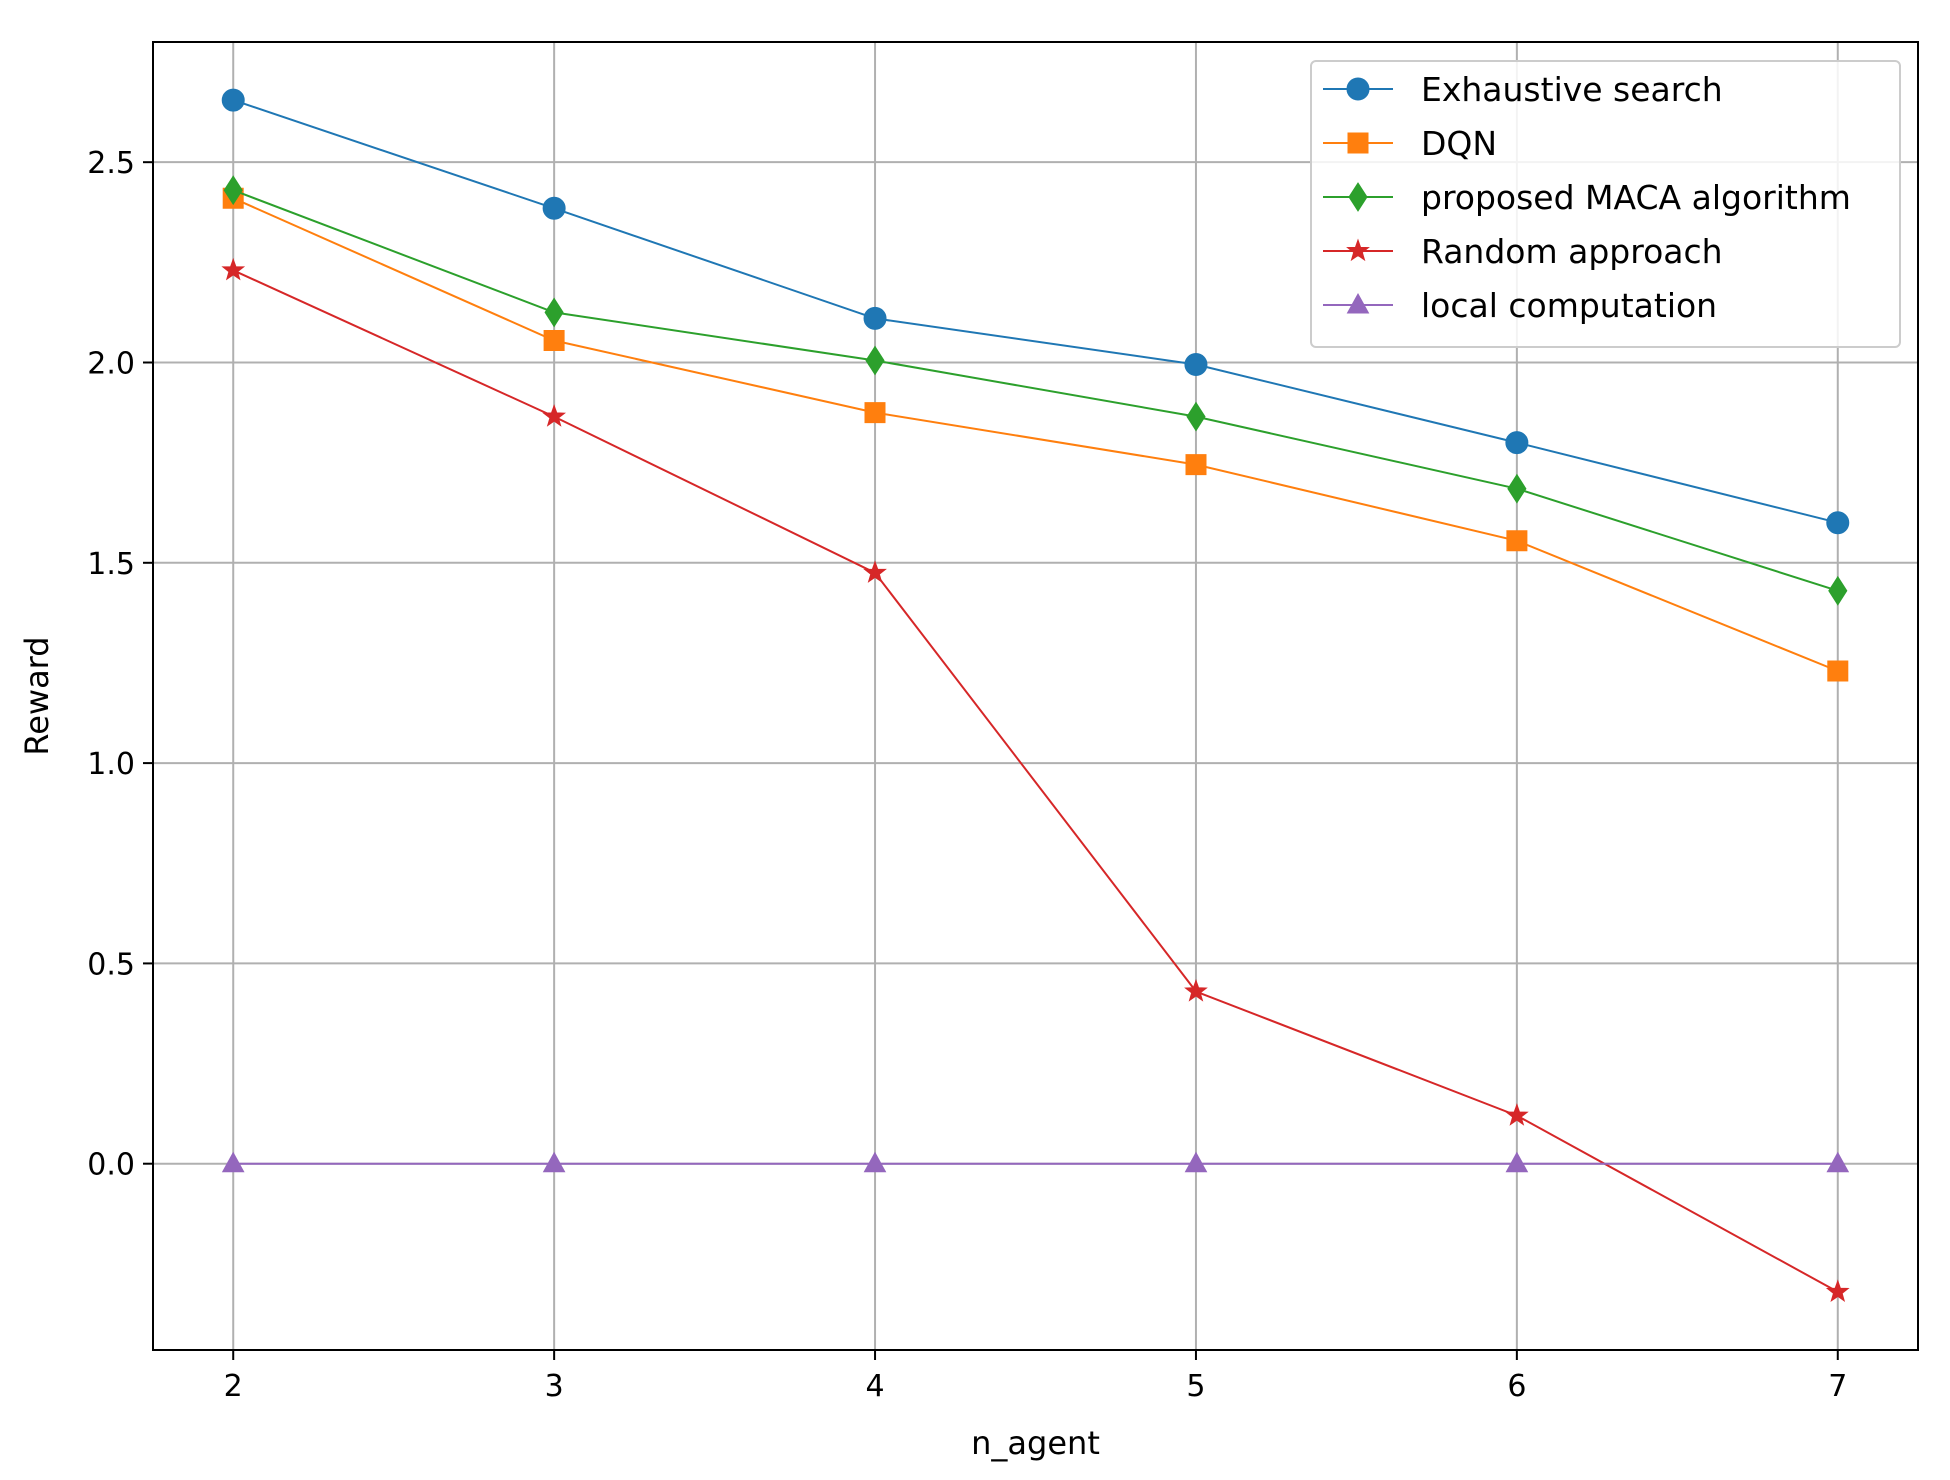 This screenshot has height=1480, width=1950. Describe the element at coordinates (1516, 1386) in the screenshot. I see `x-tick-label-4: 6` at that location.